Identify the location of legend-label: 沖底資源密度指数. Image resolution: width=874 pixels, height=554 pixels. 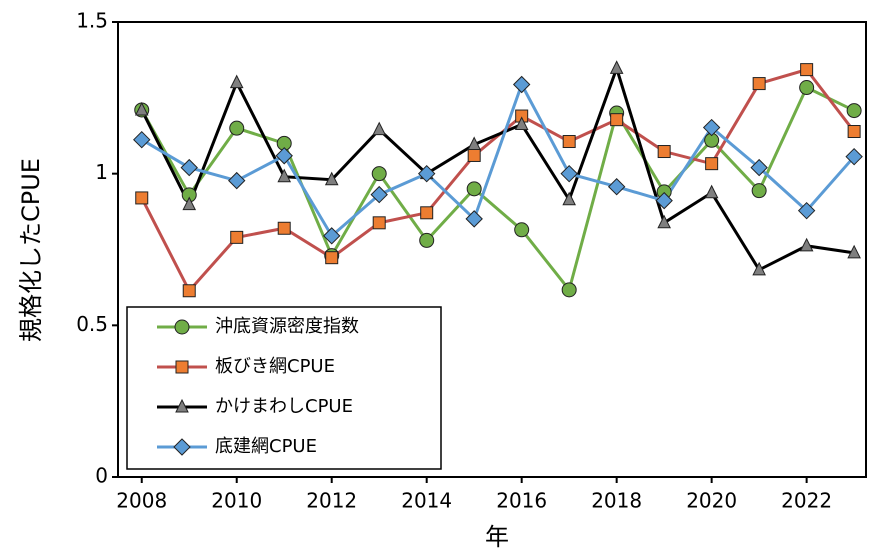
(287, 326).